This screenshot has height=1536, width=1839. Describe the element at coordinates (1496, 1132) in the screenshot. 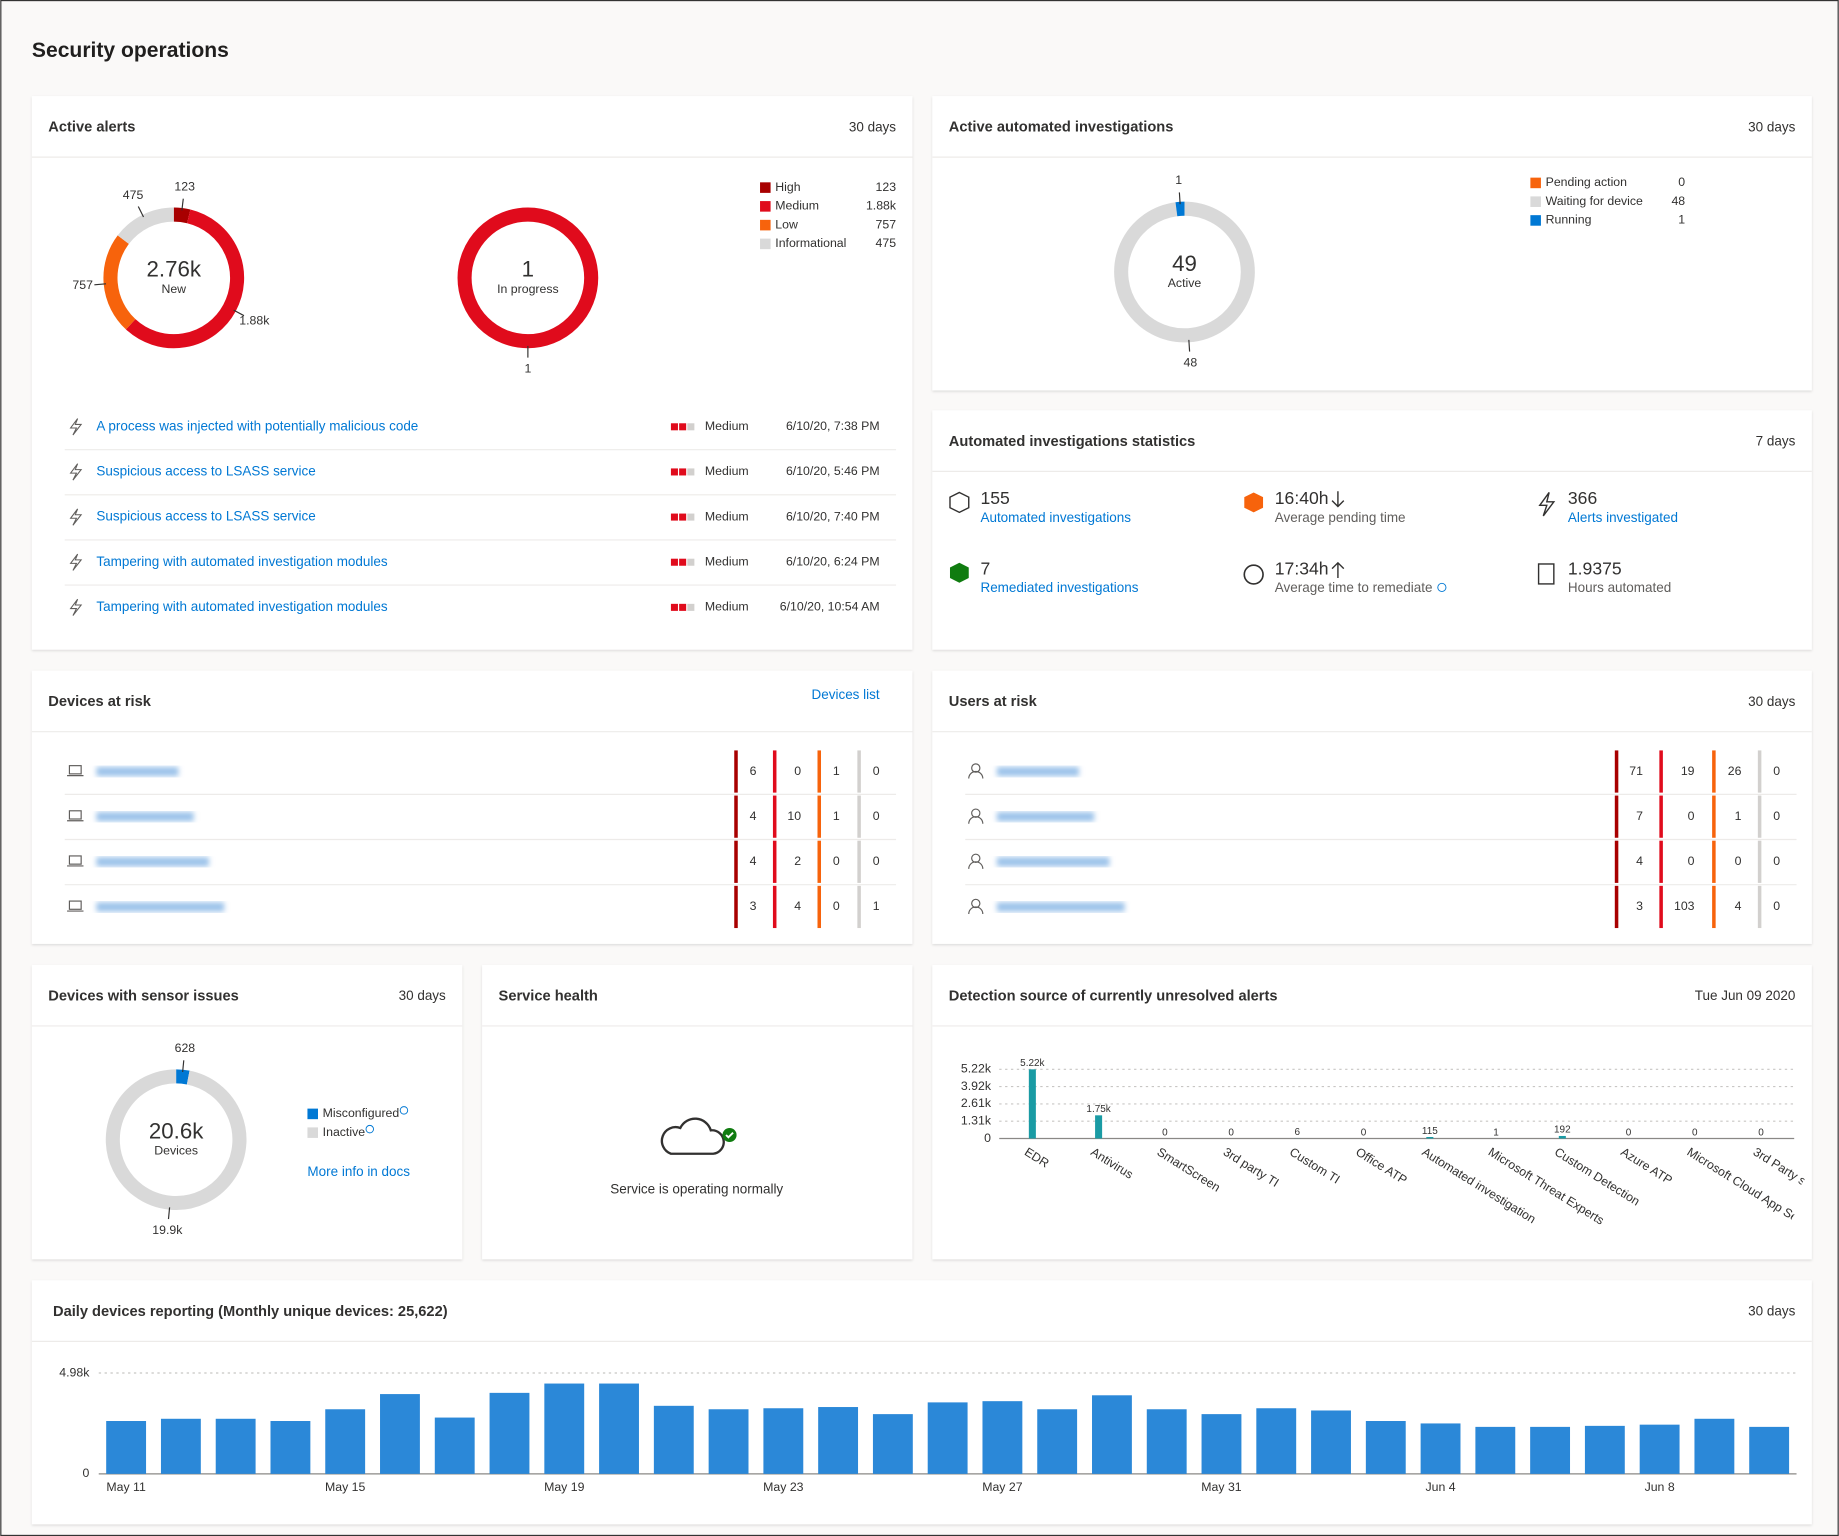

I see `bar-value-label: 1` at that location.